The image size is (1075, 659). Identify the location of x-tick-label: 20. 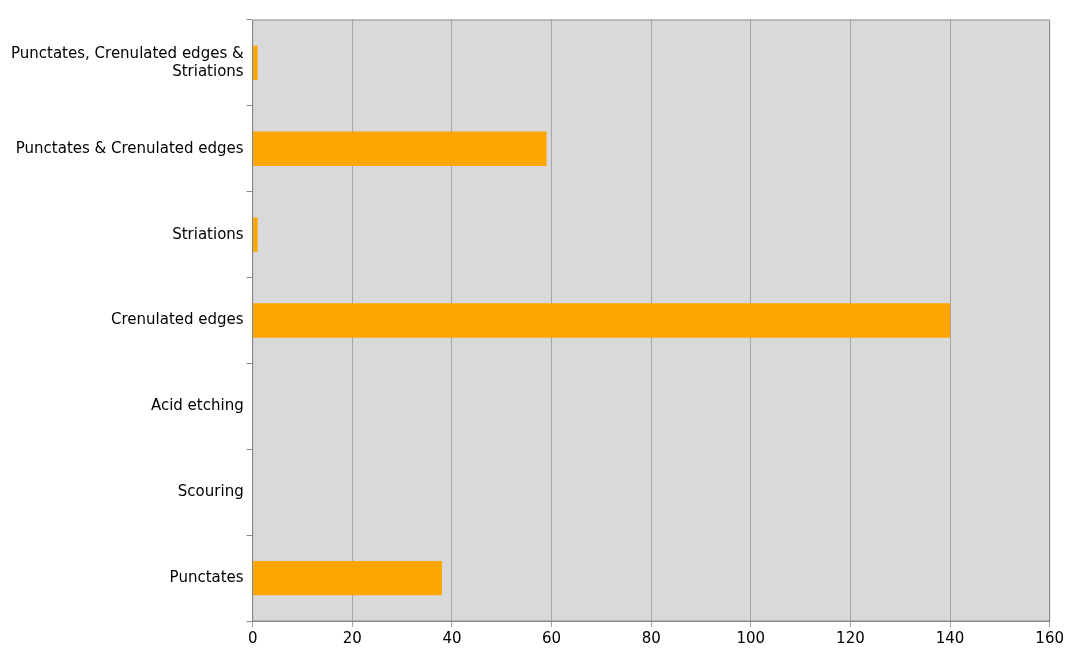
(352, 637).